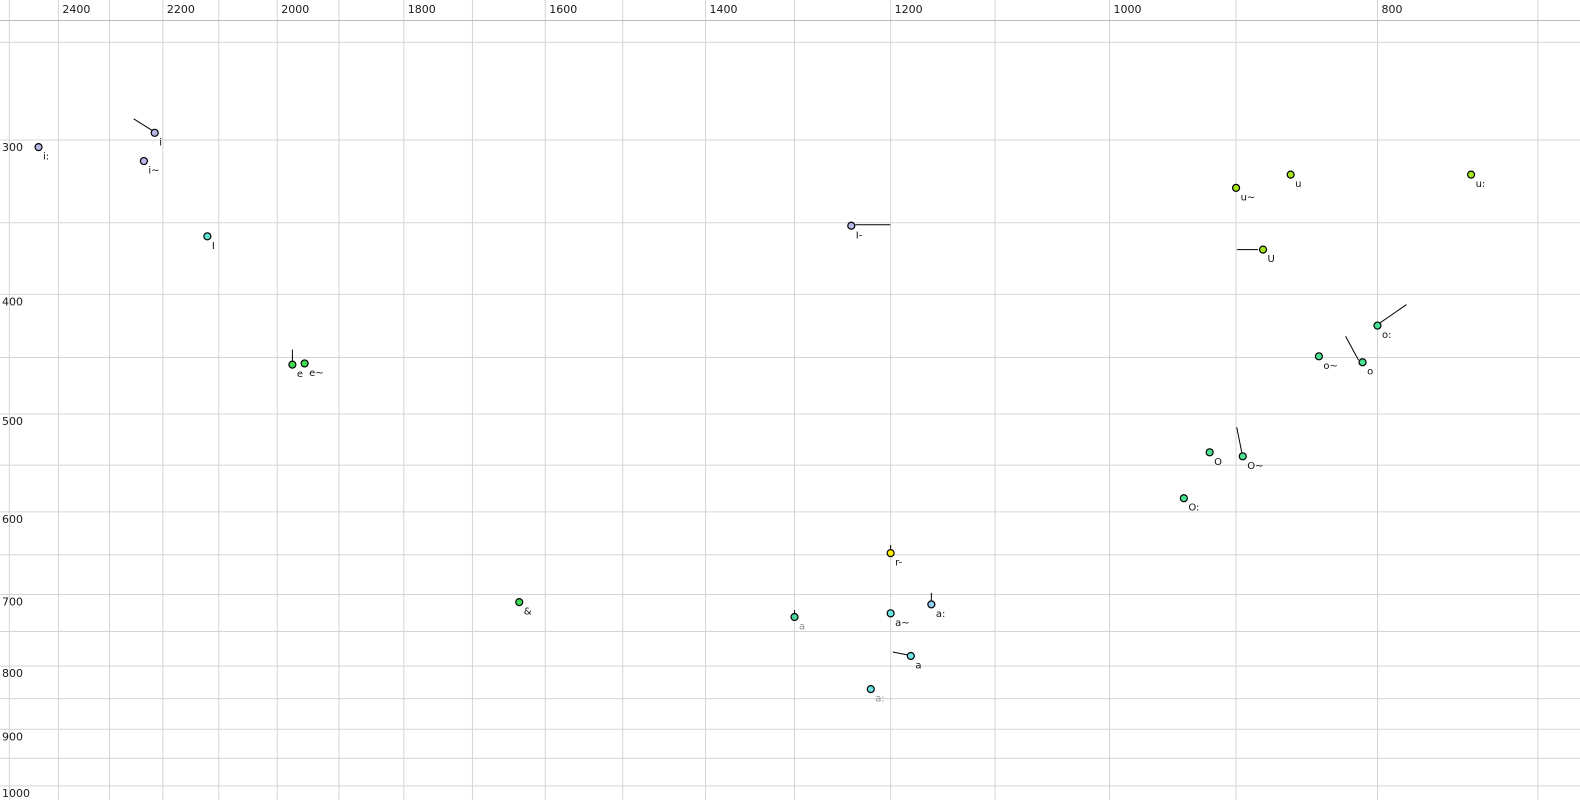 Image resolution: width=1580 pixels, height=800 pixels. Describe the element at coordinates (898, 563) in the screenshot. I see `point-label-r-: r-` at that location.